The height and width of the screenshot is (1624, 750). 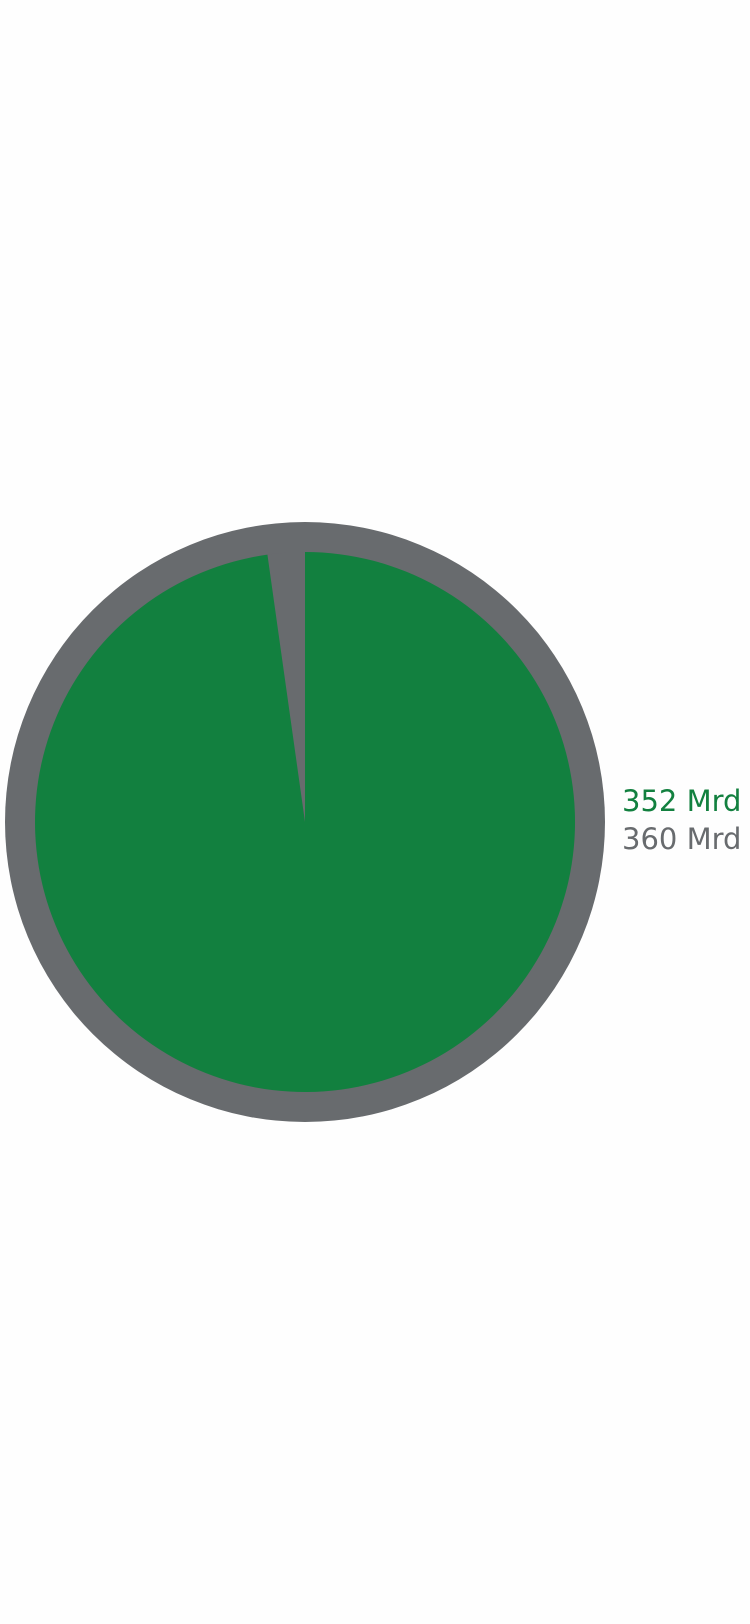 I want to click on legend: 352 Mrd 360 Mrd, so click(x=681, y=820).